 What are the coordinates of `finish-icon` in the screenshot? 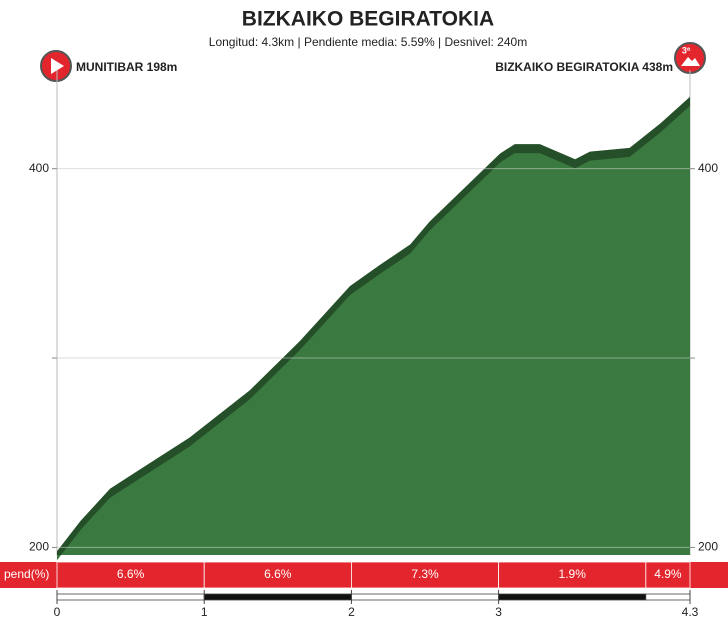 It's located at (690, 58).